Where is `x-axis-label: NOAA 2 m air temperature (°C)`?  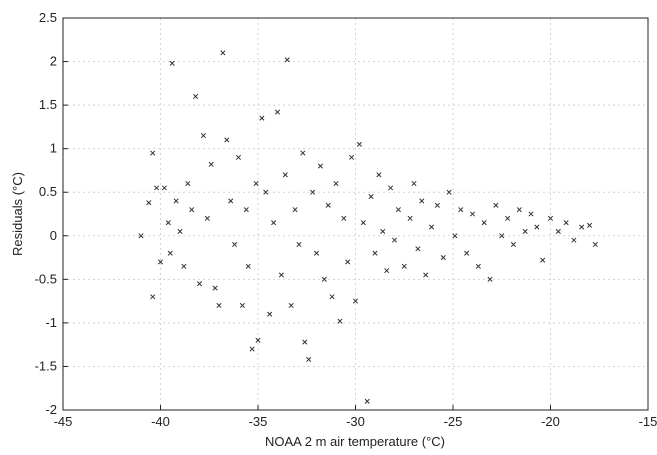
x-axis-label: NOAA 2 m air temperature (°C) is located at coordinates (355, 441).